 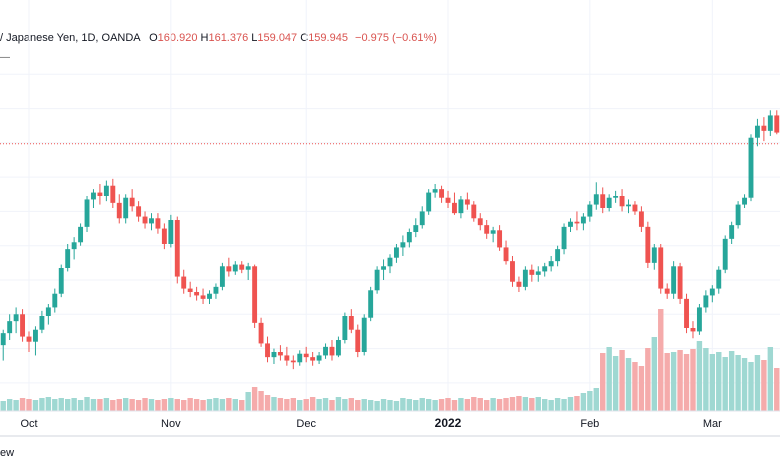 I want to click on legend-low-value: 159.047, so click(x=277, y=38).